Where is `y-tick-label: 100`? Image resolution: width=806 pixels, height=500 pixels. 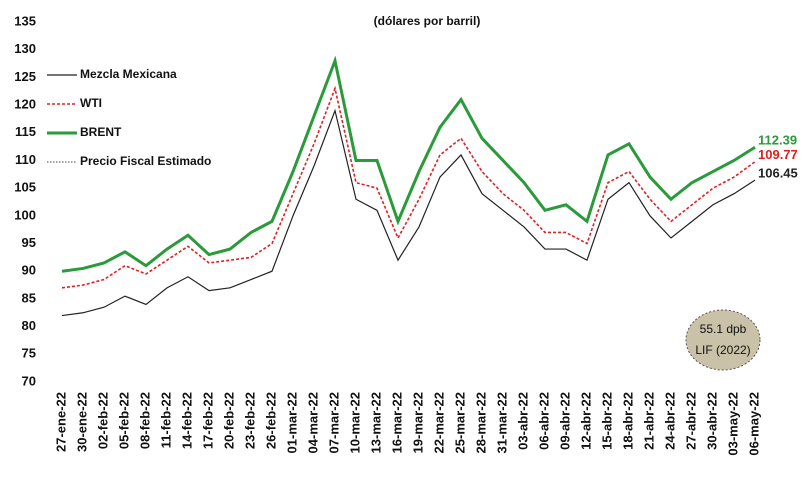 y-tick-label: 100 is located at coordinates (25, 214).